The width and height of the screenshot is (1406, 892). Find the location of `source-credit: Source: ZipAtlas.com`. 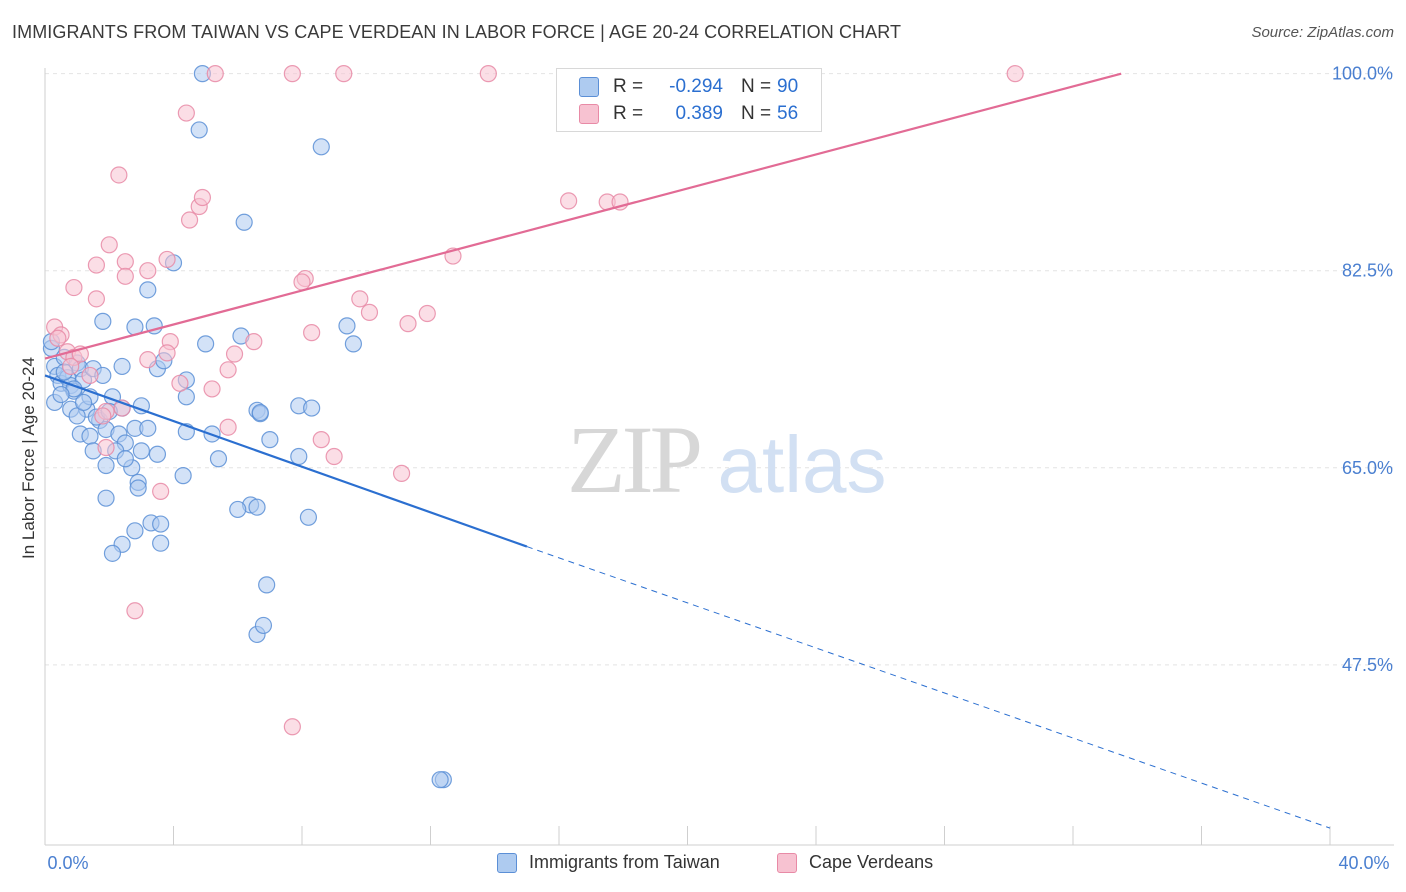

source-credit: Source: ZipAtlas.com is located at coordinates (1322, 32).